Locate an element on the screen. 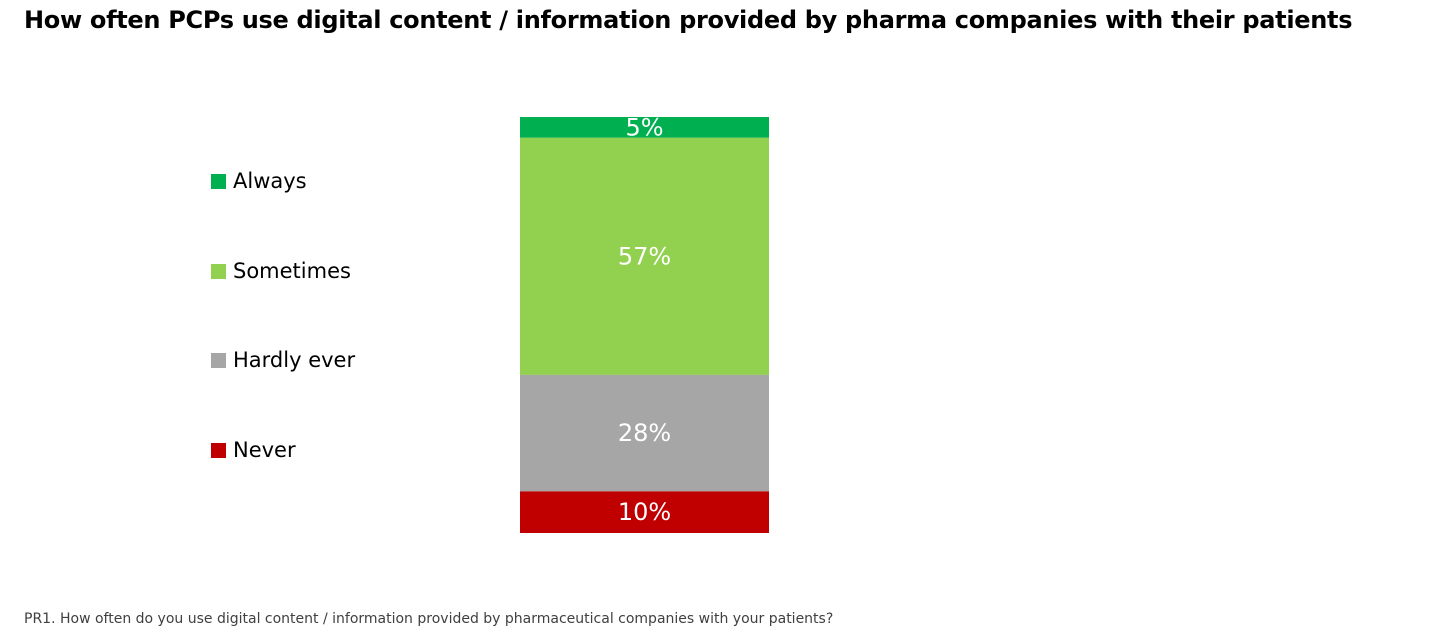 The height and width of the screenshot is (640, 1429). legend-item-hardly-ever: Hardly ever is located at coordinates (283, 360).